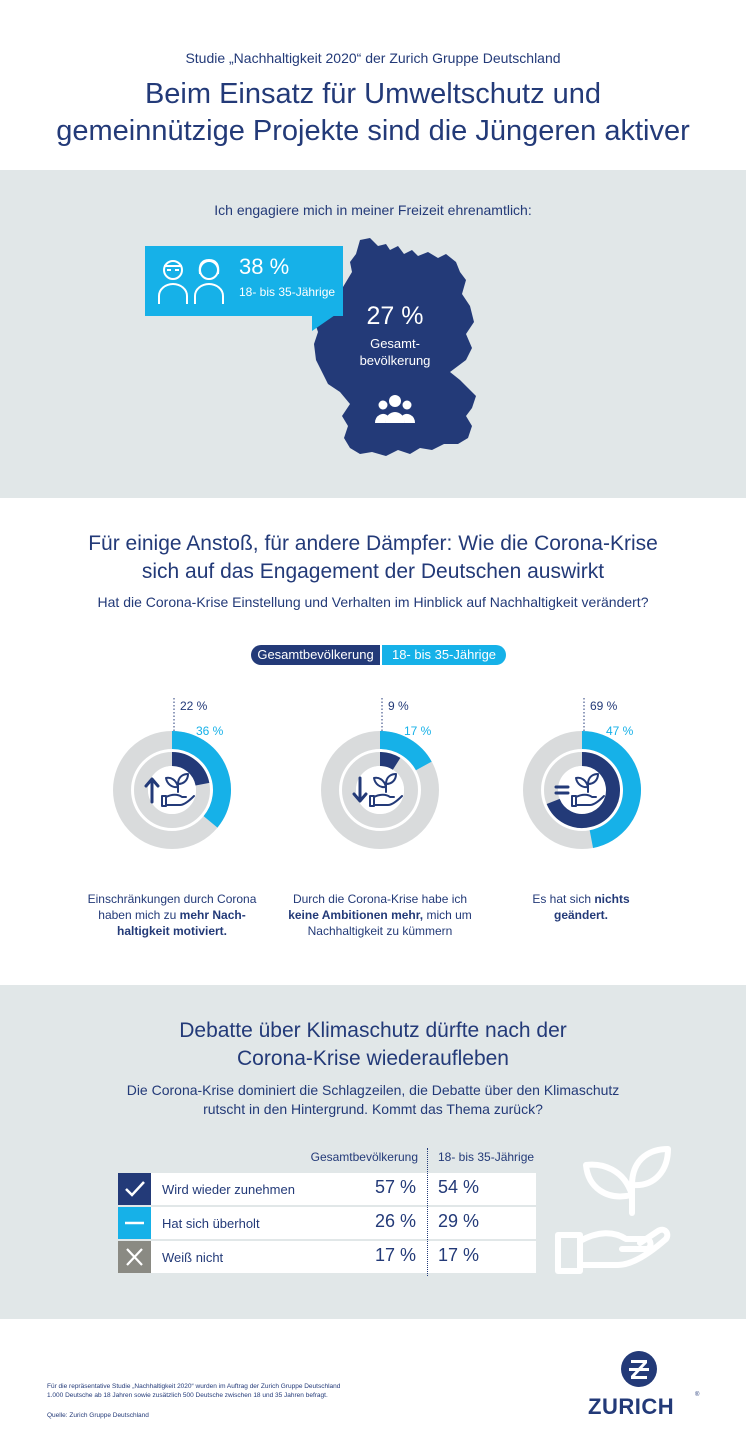  Describe the element at coordinates (228, 1189) in the screenshot. I see `row-label: Wird wieder zunehmen` at that location.